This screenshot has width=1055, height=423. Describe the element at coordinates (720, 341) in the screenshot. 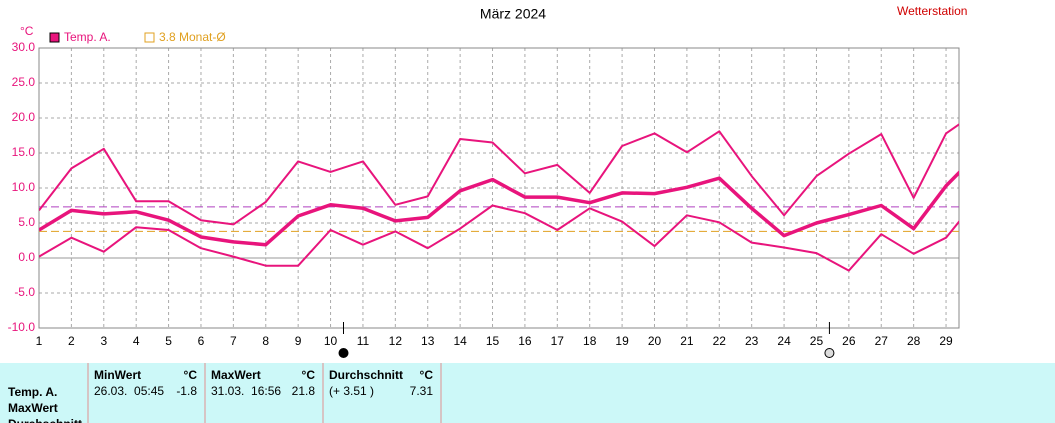

I see `x-tick-label: 22` at that location.